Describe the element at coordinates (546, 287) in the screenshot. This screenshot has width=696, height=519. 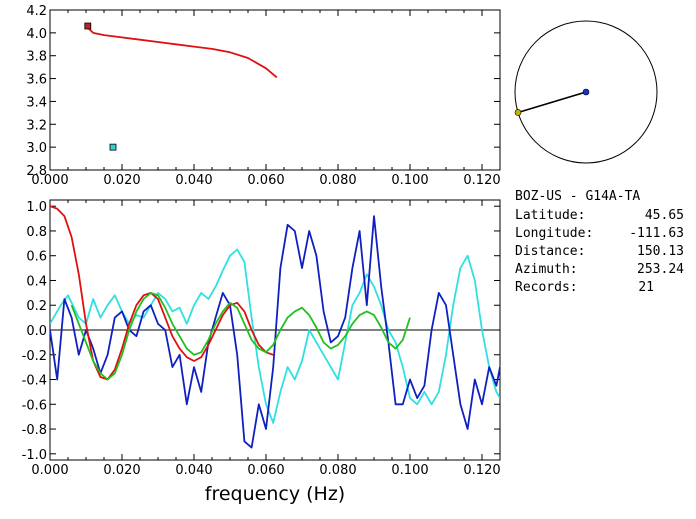
I see `records-label: Records:` at that location.